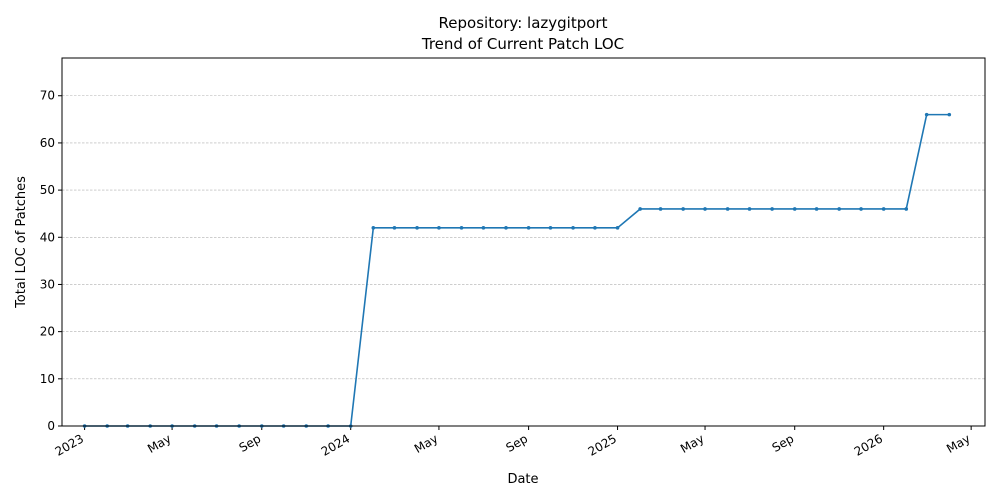 Image resolution: width=1000 pixels, height=500 pixels. I want to click on y-axis-ticks: 0 10 20 30 40 50 60 70, so click(51, 261).